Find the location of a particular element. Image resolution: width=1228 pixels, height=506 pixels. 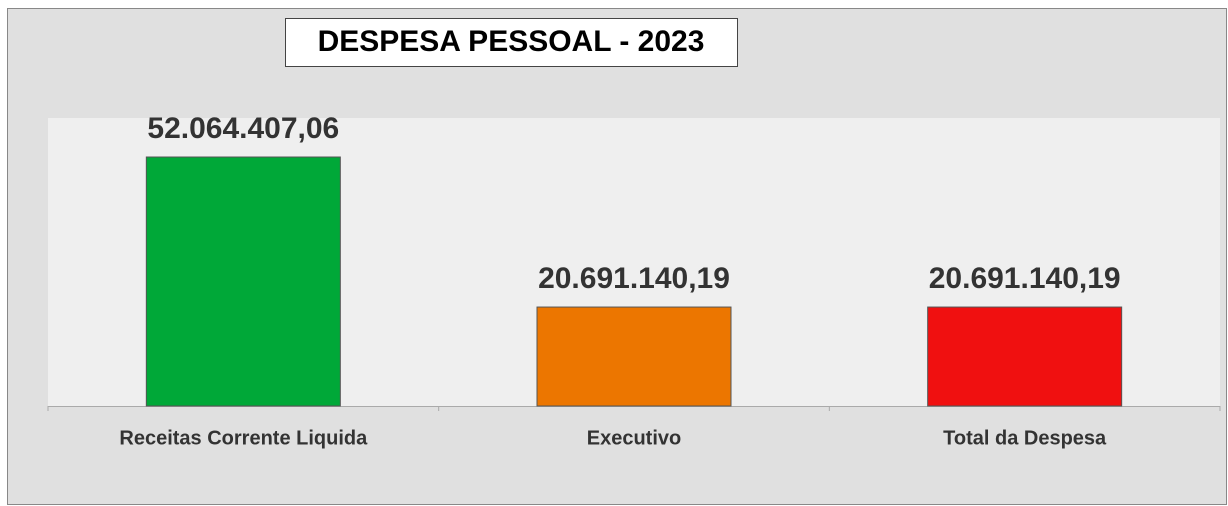

x-tick-label: Executivo is located at coordinates (634, 438).